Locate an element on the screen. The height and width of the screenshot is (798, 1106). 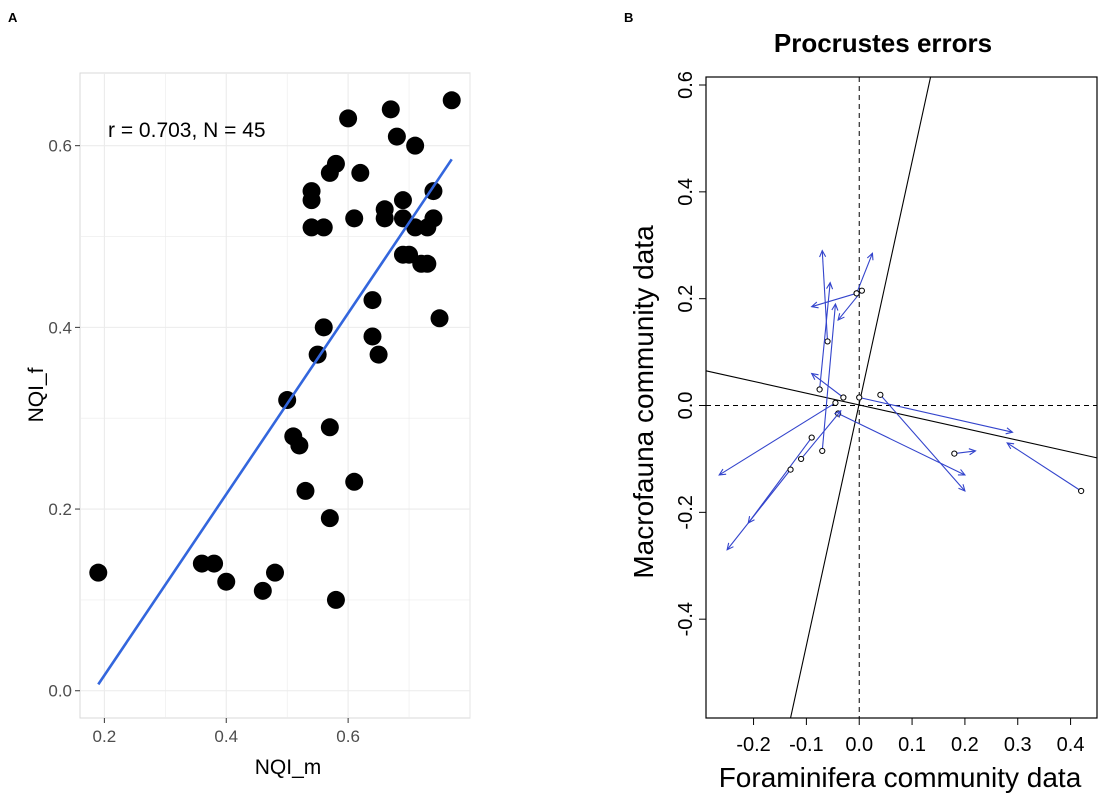
y-ticks-b: -0.4 -0.2 0.0 0.2 0.4 0.6 is located at coordinates (690, 353).